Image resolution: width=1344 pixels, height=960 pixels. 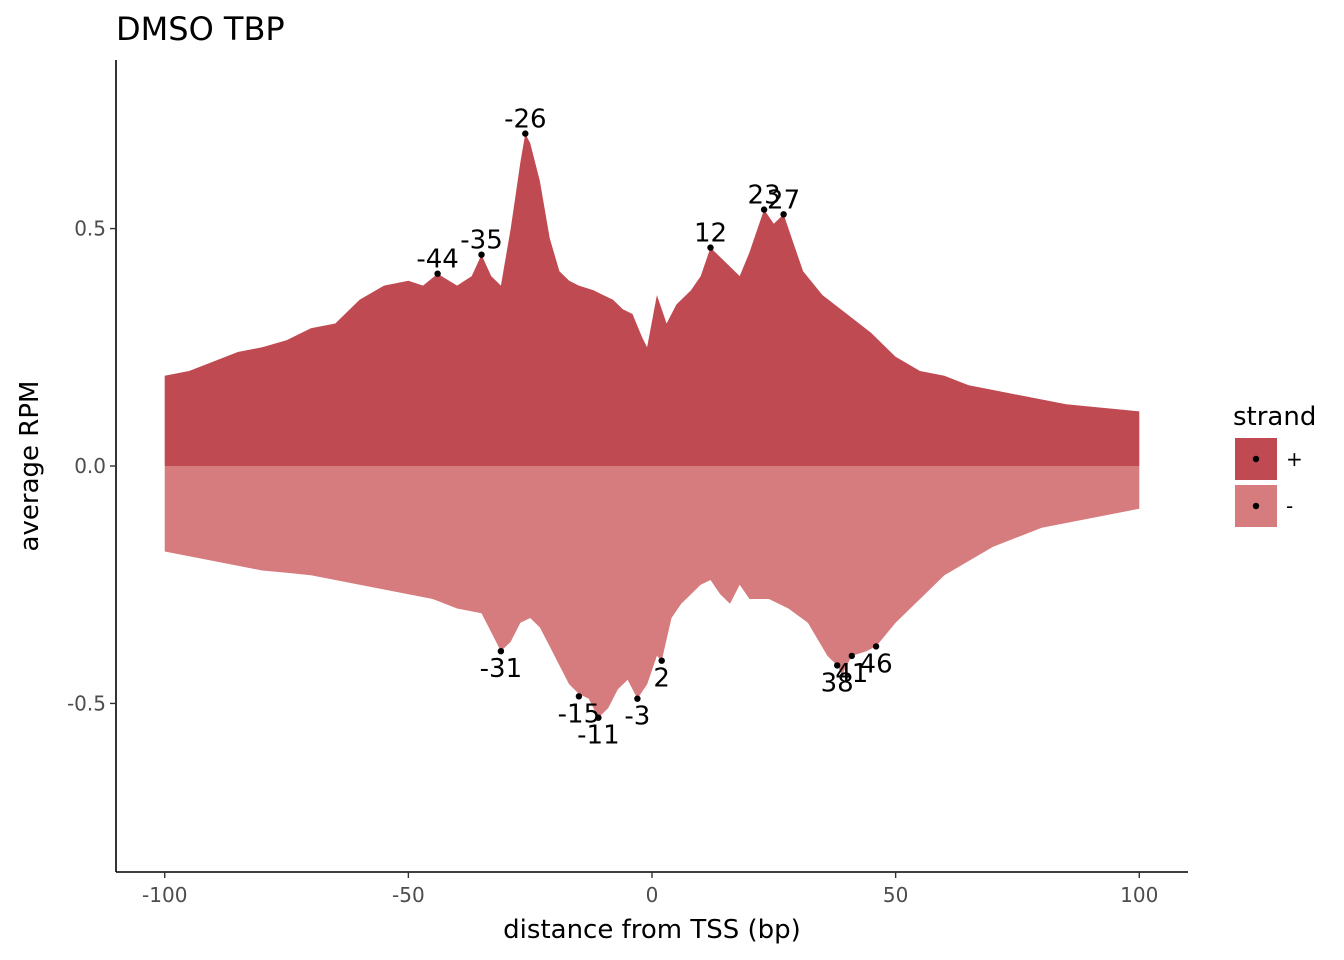 I want to click on peak-label: -26, so click(x=525, y=120).